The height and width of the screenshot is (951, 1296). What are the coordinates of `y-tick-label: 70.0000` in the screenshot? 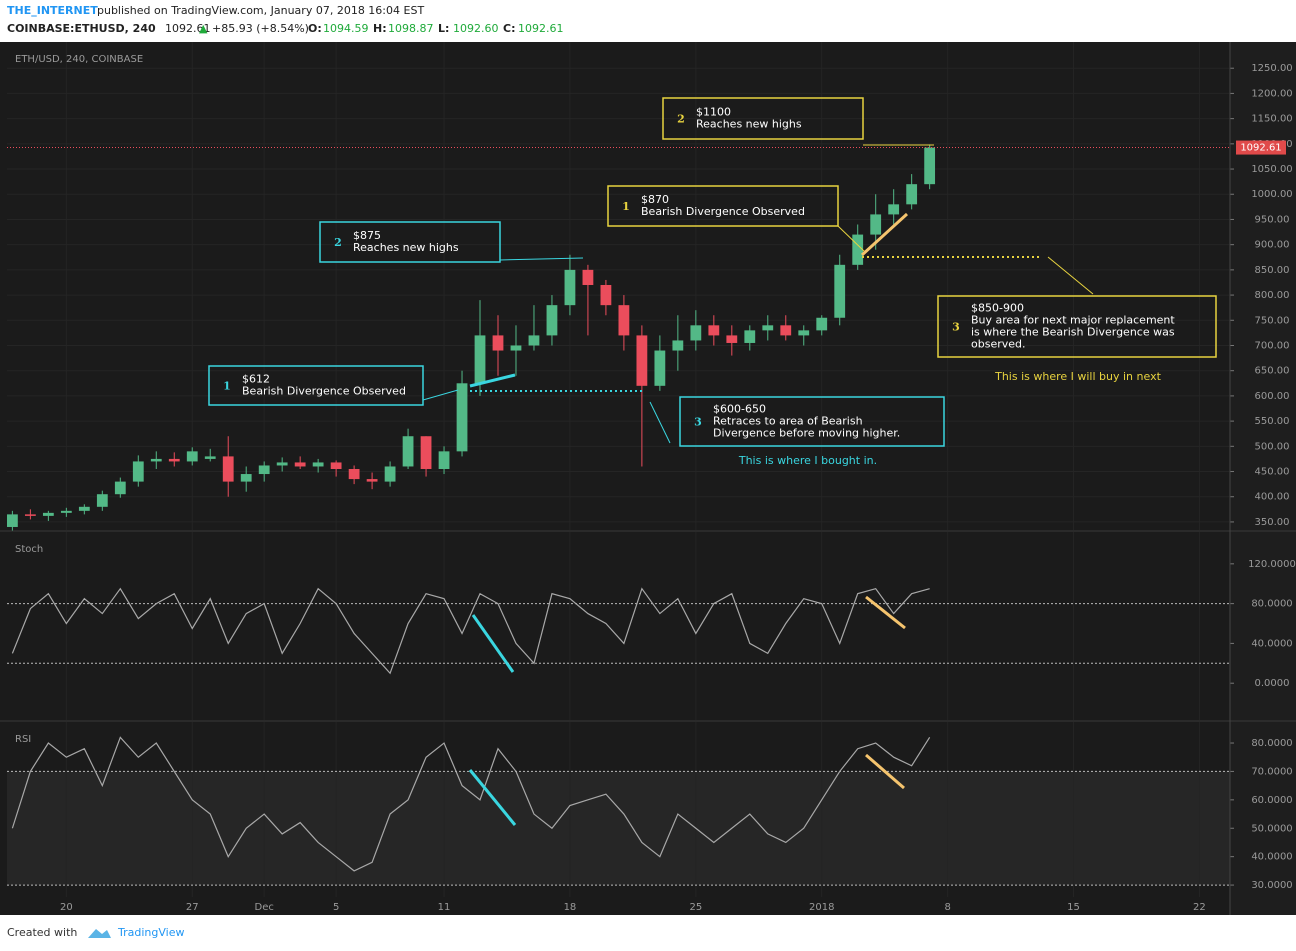 It's located at (1271, 771).